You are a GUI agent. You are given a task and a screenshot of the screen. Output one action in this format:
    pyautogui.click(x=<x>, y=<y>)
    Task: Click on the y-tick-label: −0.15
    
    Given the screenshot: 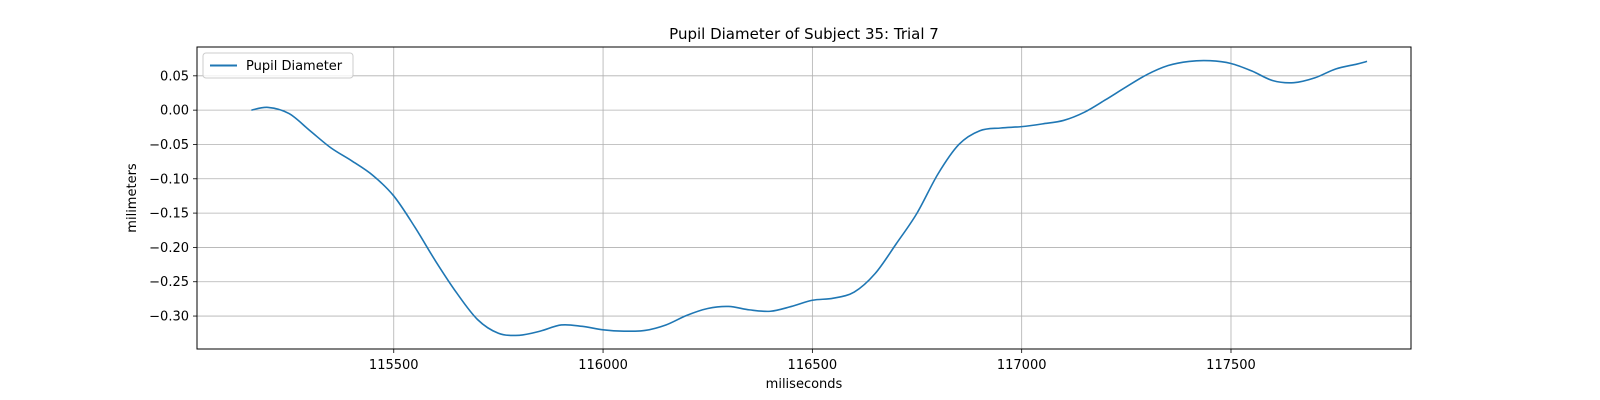 What is the action you would take?
    pyautogui.click(x=169, y=214)
    